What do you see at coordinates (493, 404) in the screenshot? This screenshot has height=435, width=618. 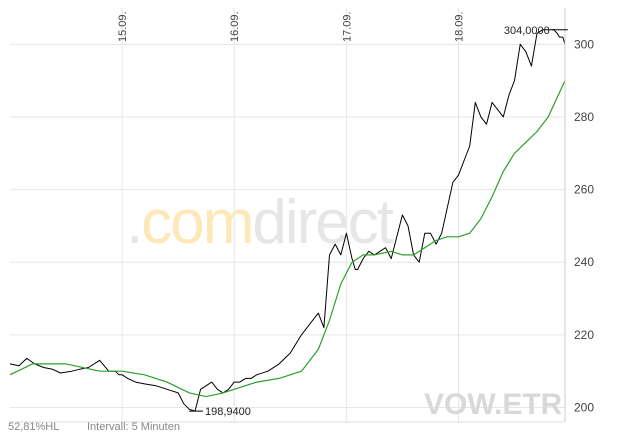 I see `symbol-watermark: VOW.ETR` at bounding box center [493, 404].